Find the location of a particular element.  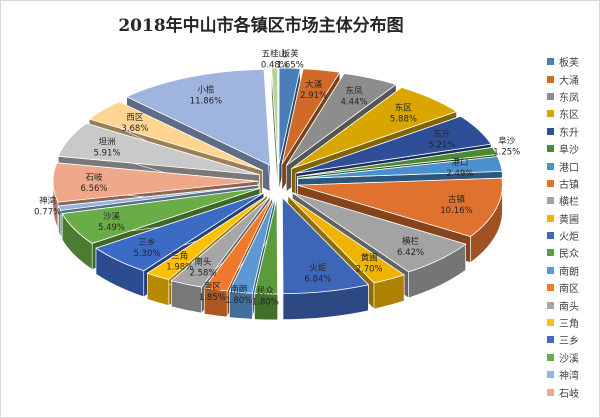

legend-label: 南区 is located at coordinates (569, 290).